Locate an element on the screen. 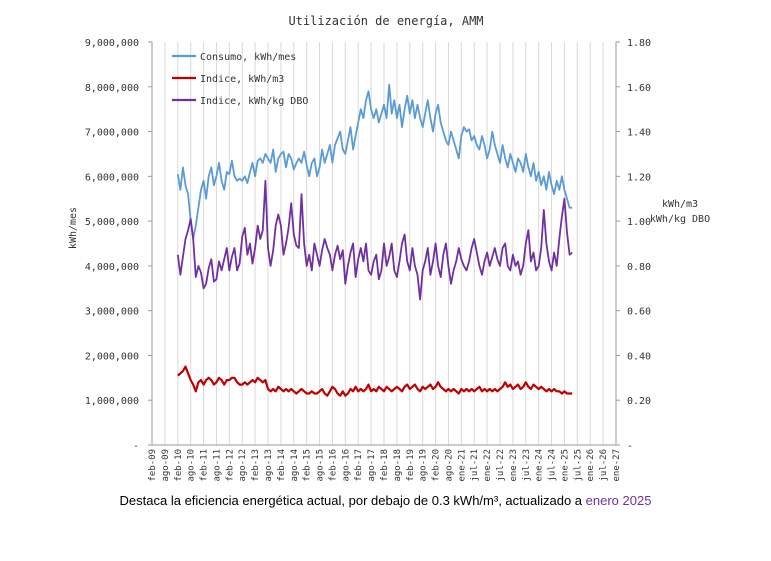  x-tick-label: ago-10 is located at coordinates (192, 465).